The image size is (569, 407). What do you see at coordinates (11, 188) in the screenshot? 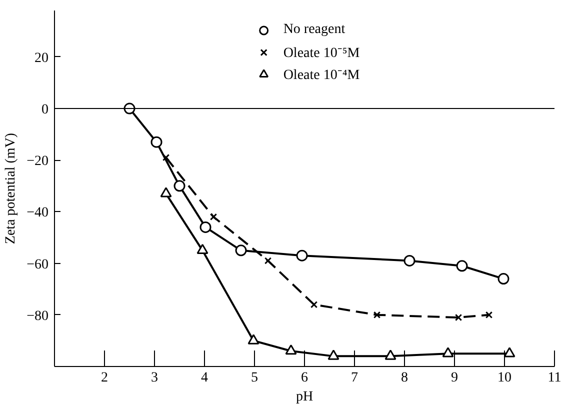
I see `y-axis-title: Zeta potential (mV)` at bounding box center [11, 188].